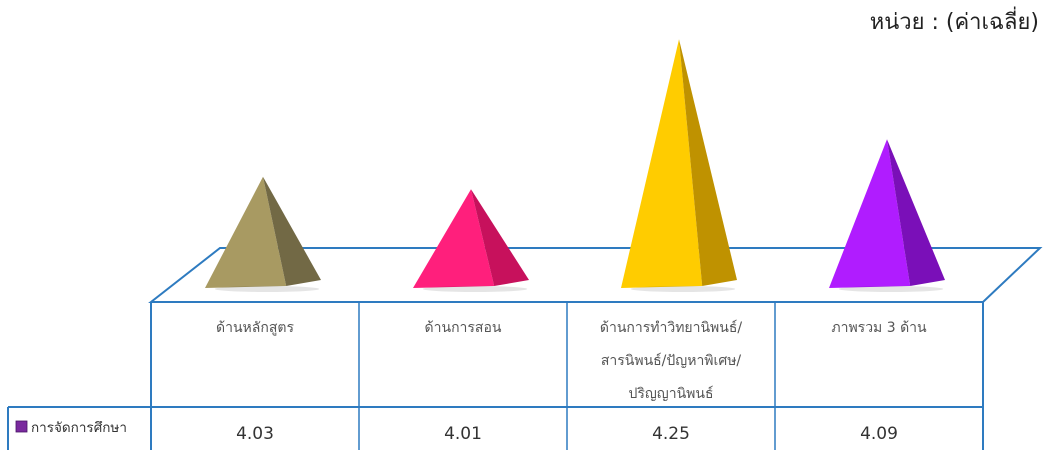 The width and height of the screenshot is (1045, 450). I want to click on data-value-label: 4.25, so click(671, 434).